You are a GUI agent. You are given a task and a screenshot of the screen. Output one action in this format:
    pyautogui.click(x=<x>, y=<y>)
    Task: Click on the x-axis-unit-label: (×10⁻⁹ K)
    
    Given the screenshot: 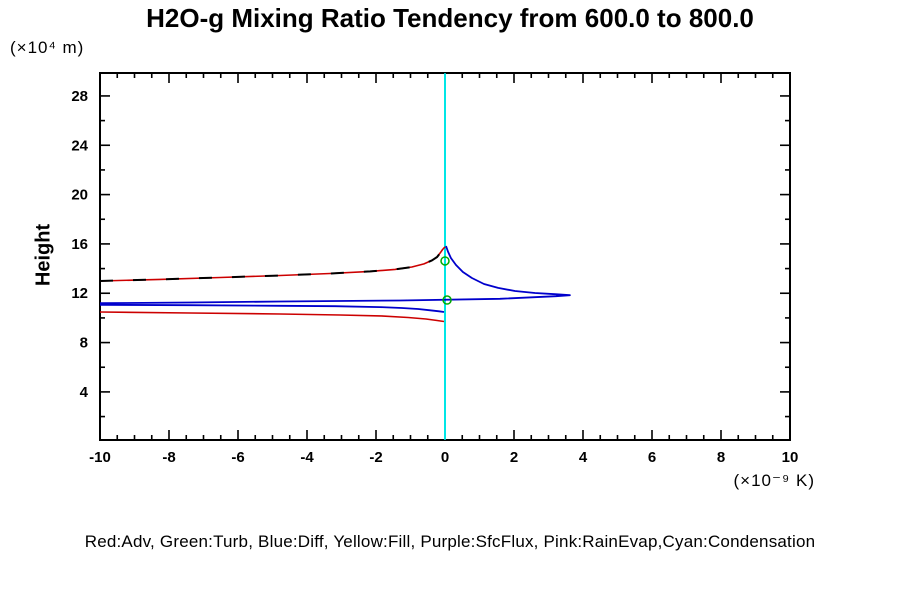 What is the action you would take?
    pyautogui.click(x=774, y=480)
    